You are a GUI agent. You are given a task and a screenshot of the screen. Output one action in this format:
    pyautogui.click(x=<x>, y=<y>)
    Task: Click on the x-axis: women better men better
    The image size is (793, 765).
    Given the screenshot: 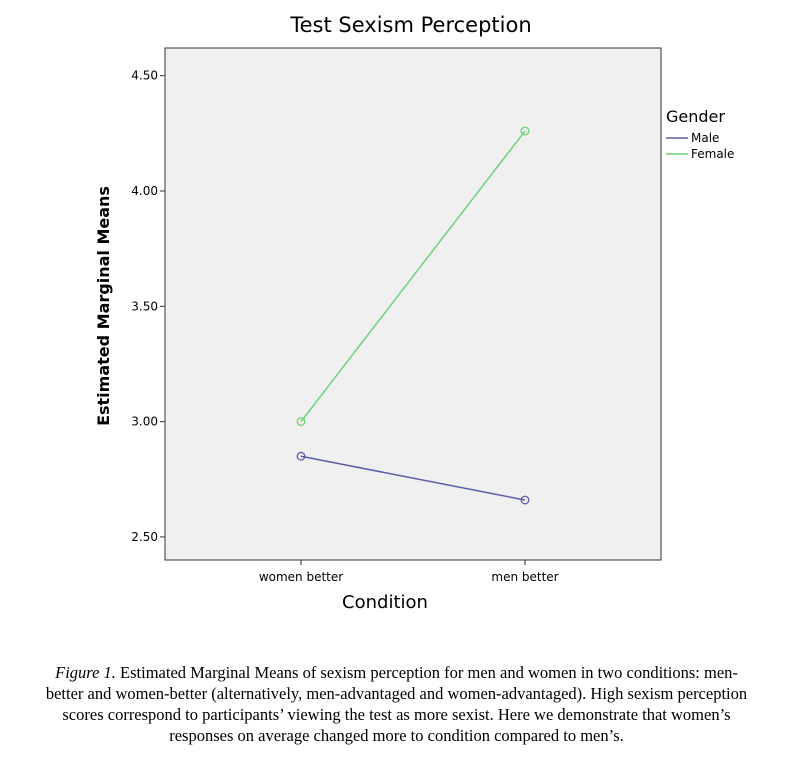 What is the action you would take?
    pyautogui.click(x=409, y=572)
    